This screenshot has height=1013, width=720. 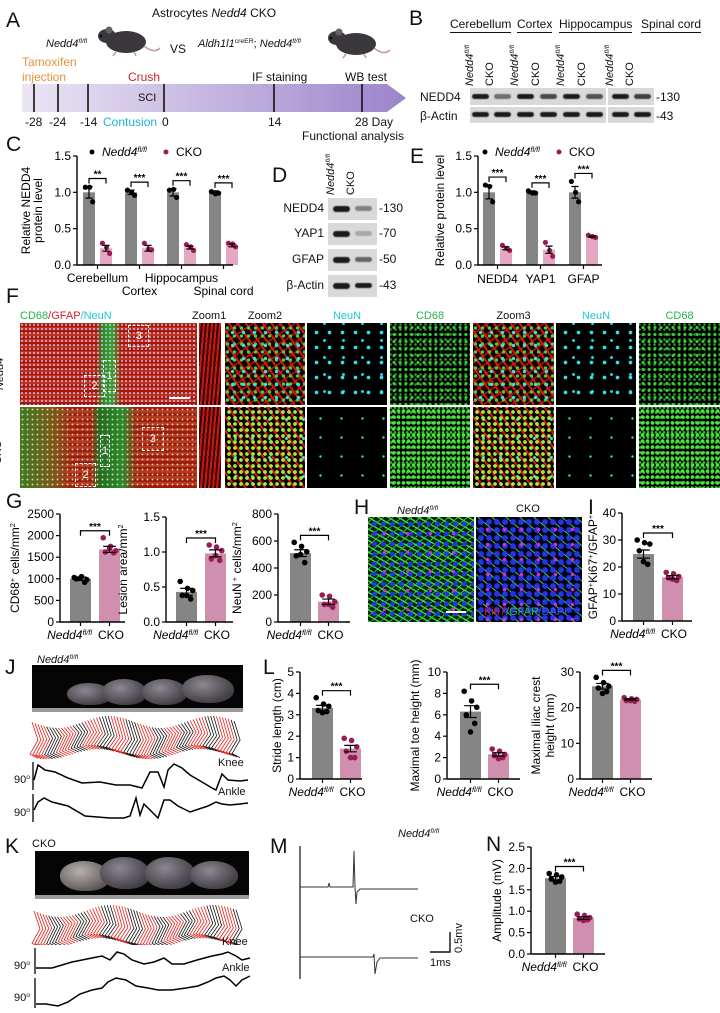 What do you see at coordinates (262, 568) in the screenshot?
I see `y-tick-label: 400` at bounding box center [262, 568].